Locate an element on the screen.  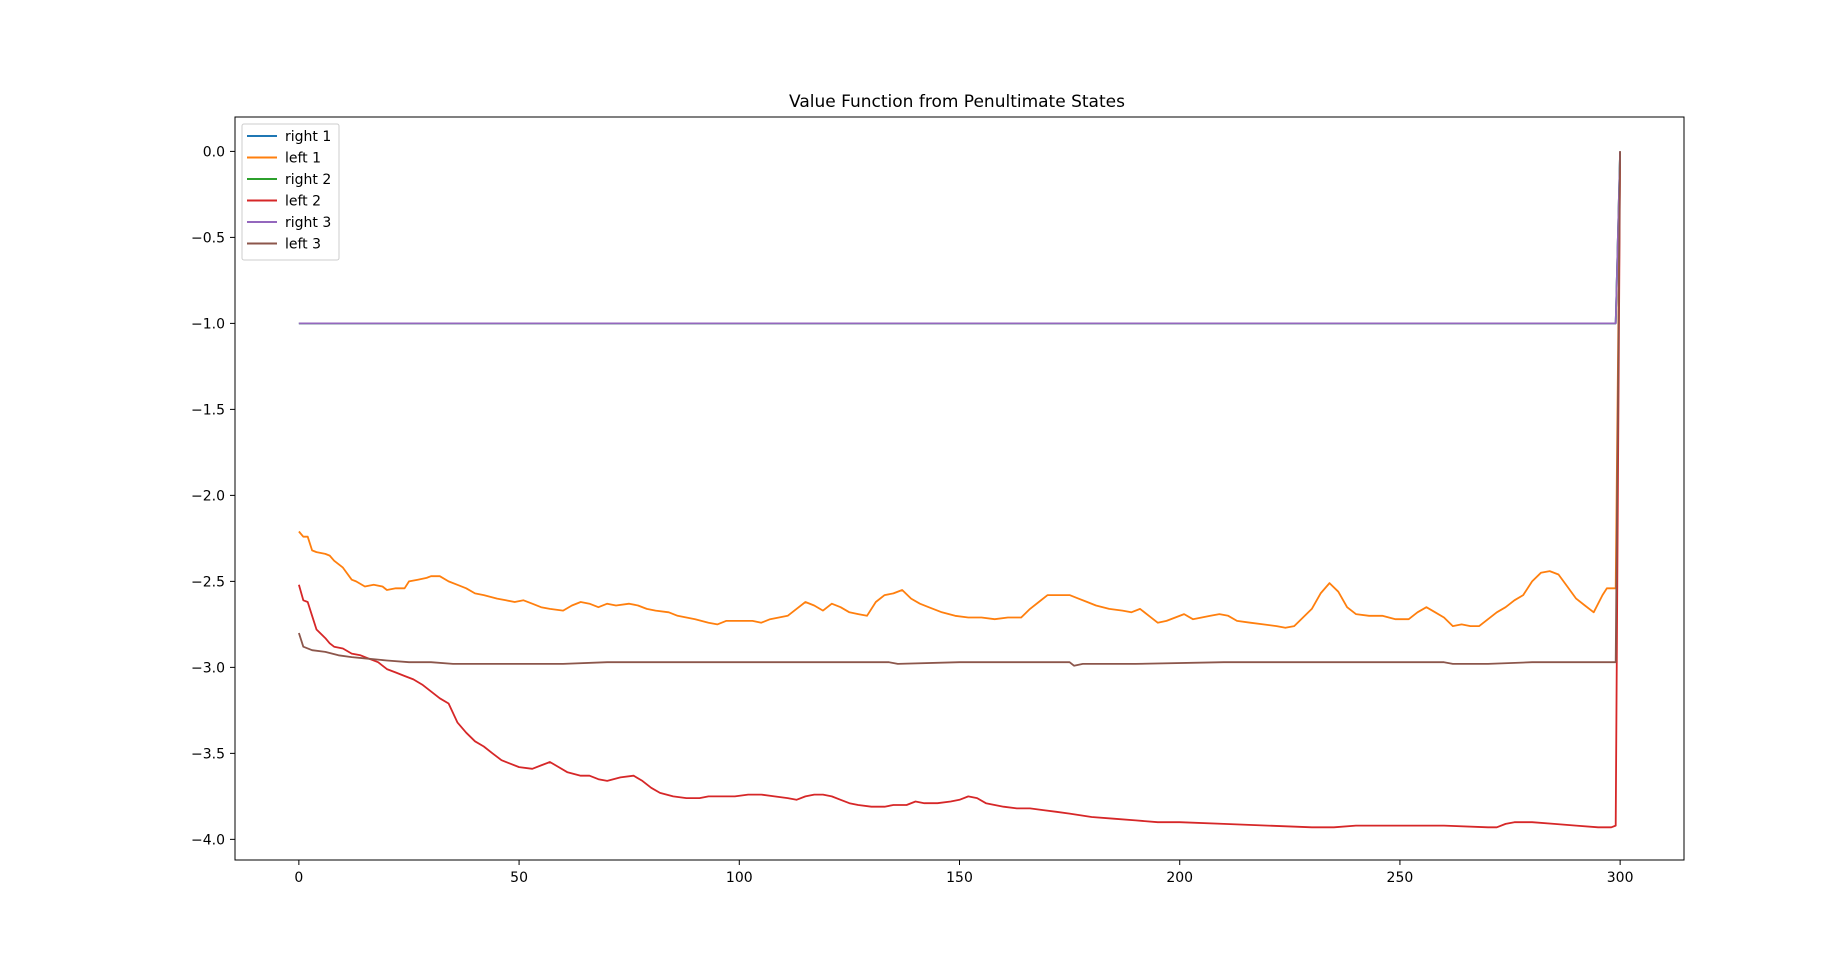
y-axis: 0.0 −0.5 −1.0 −1.5 −2.0 −2.5 −3.0 −3.5 −4.0 is located at coordinates (213, 496).